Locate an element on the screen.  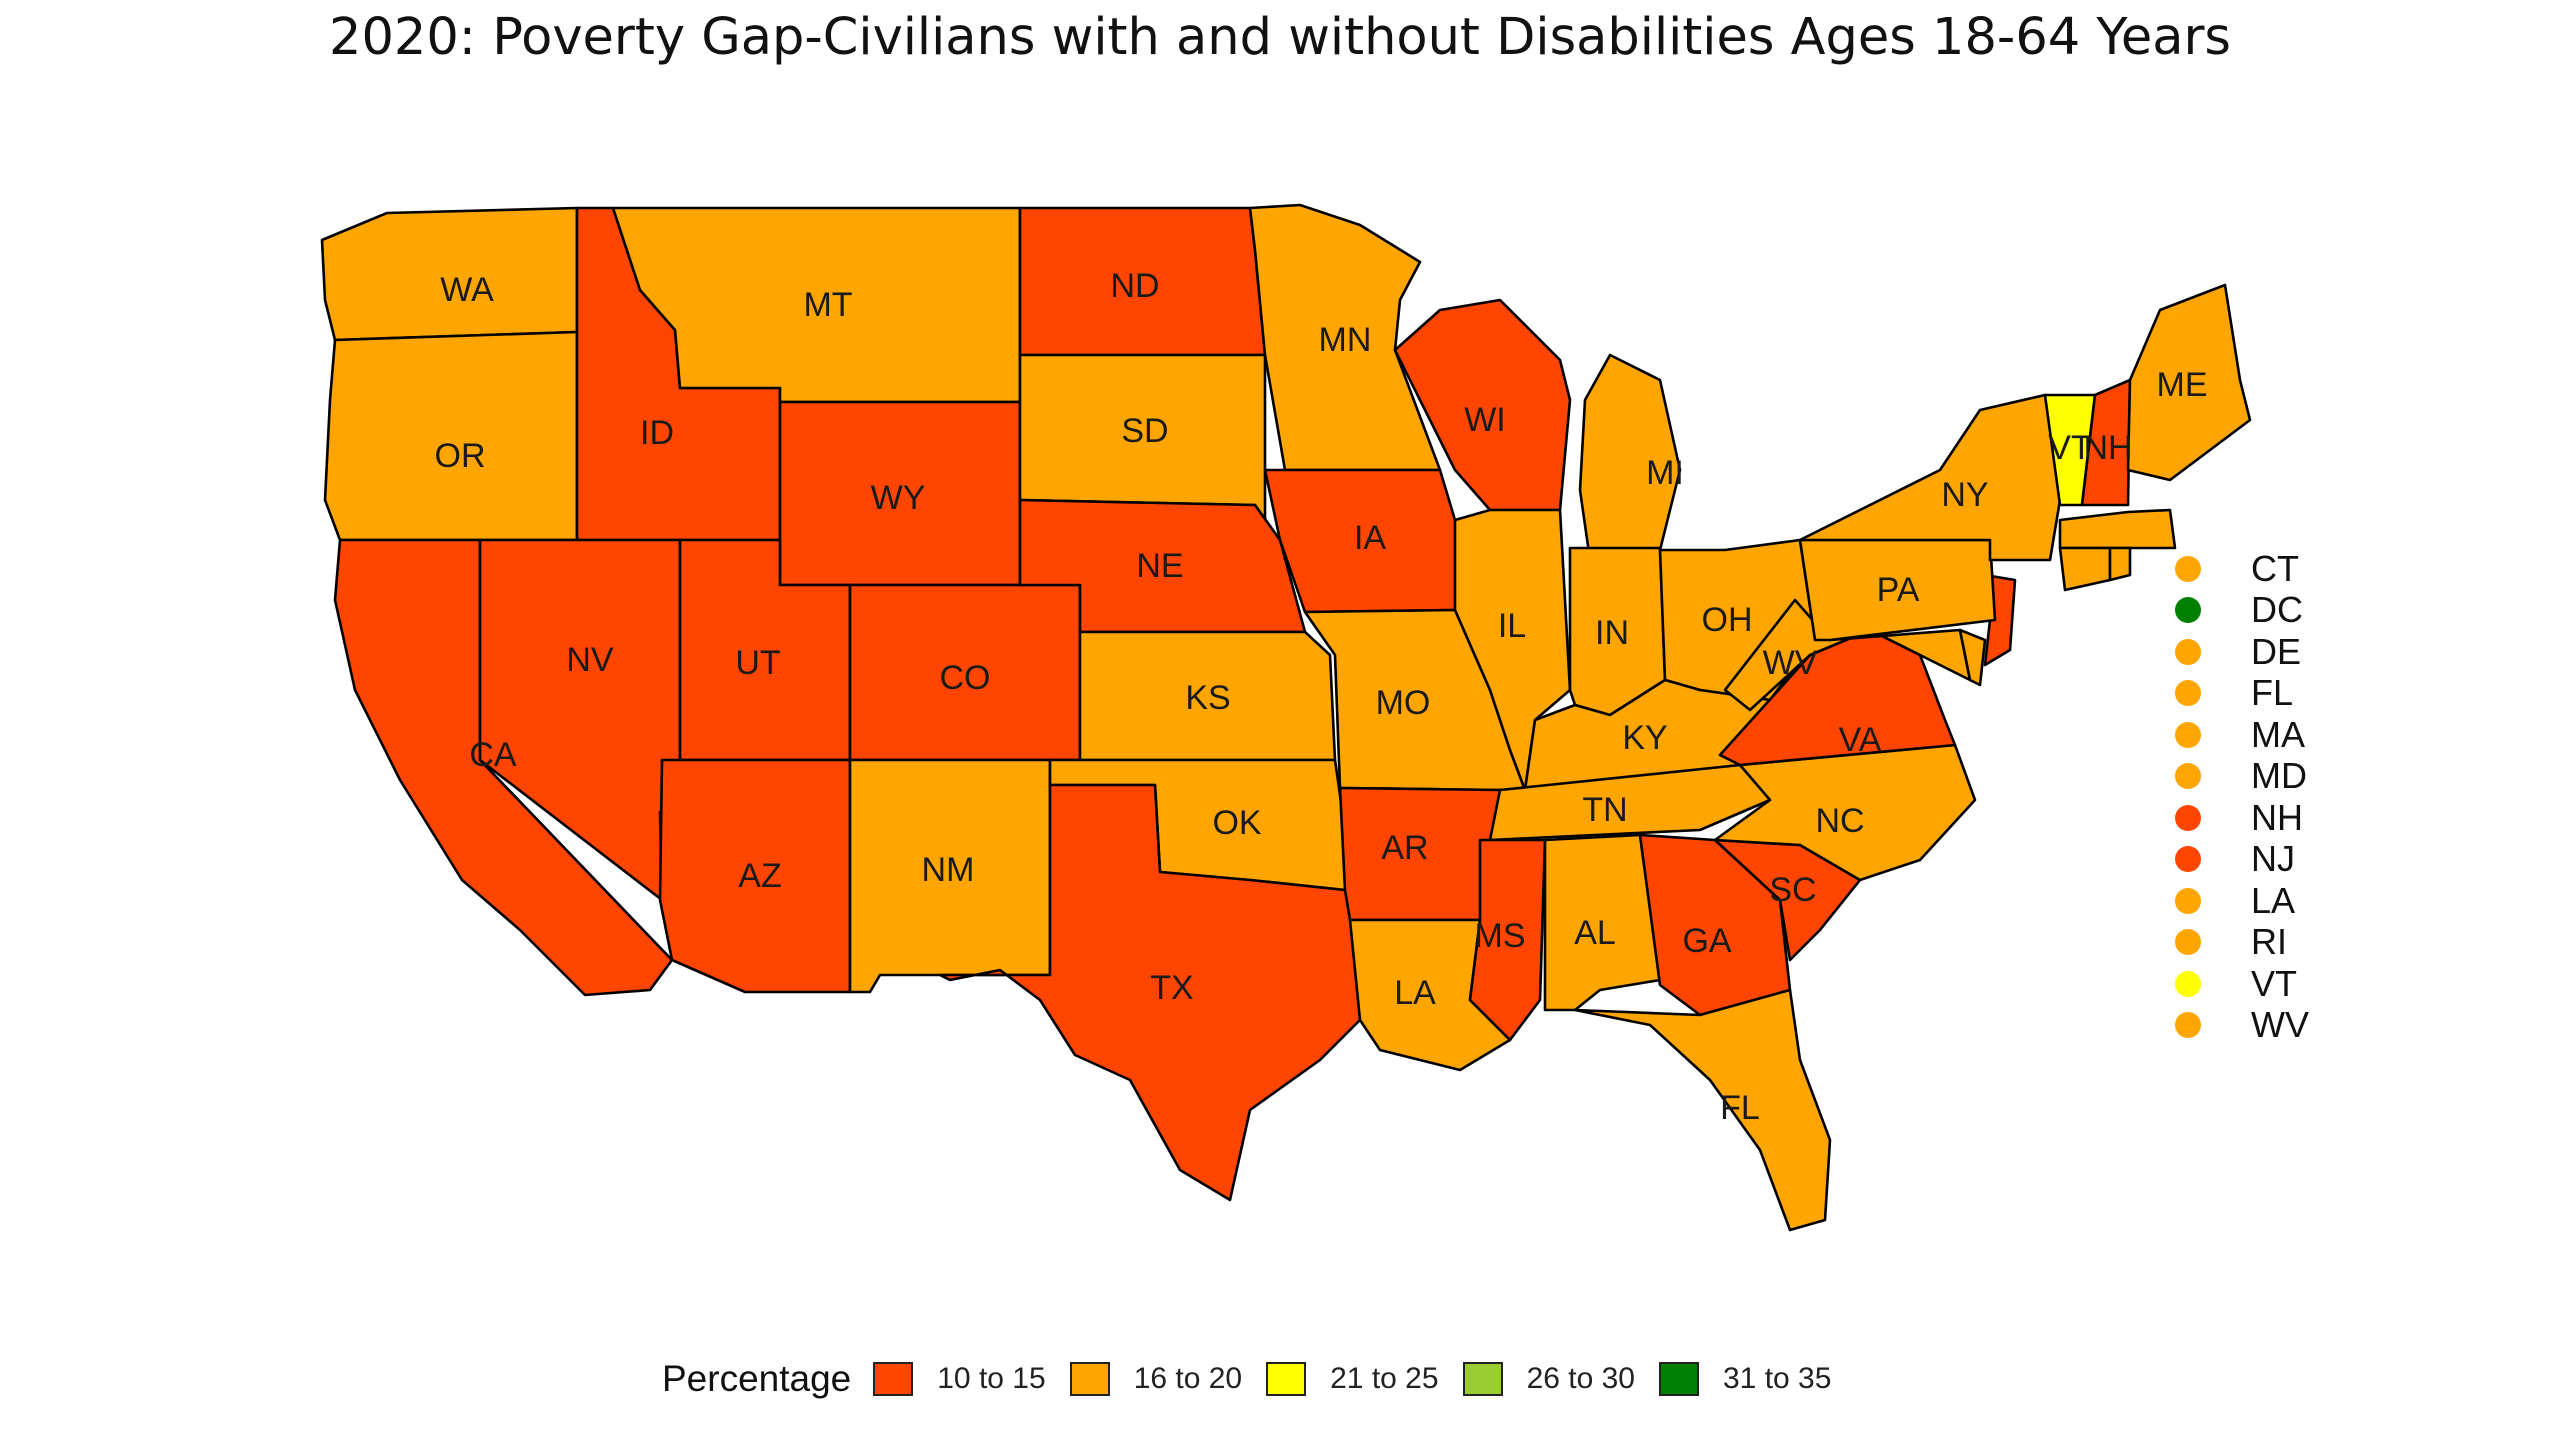
state-nc is located at coordinates (1845, 812).